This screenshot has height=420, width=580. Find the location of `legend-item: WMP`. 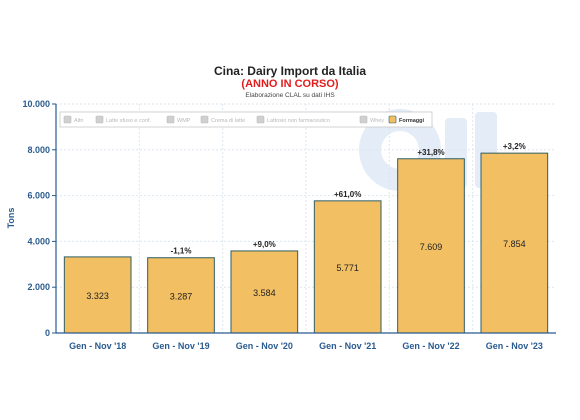

legend-item: WMP is located at coordinates (178, 119).